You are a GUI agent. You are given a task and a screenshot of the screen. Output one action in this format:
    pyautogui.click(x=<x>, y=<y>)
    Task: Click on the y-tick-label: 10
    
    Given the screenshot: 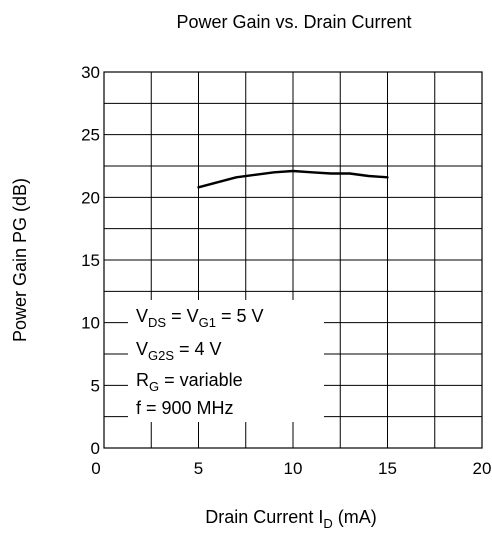 What is the action you would take?
    pyautogui.click(x=90, y=323)
    